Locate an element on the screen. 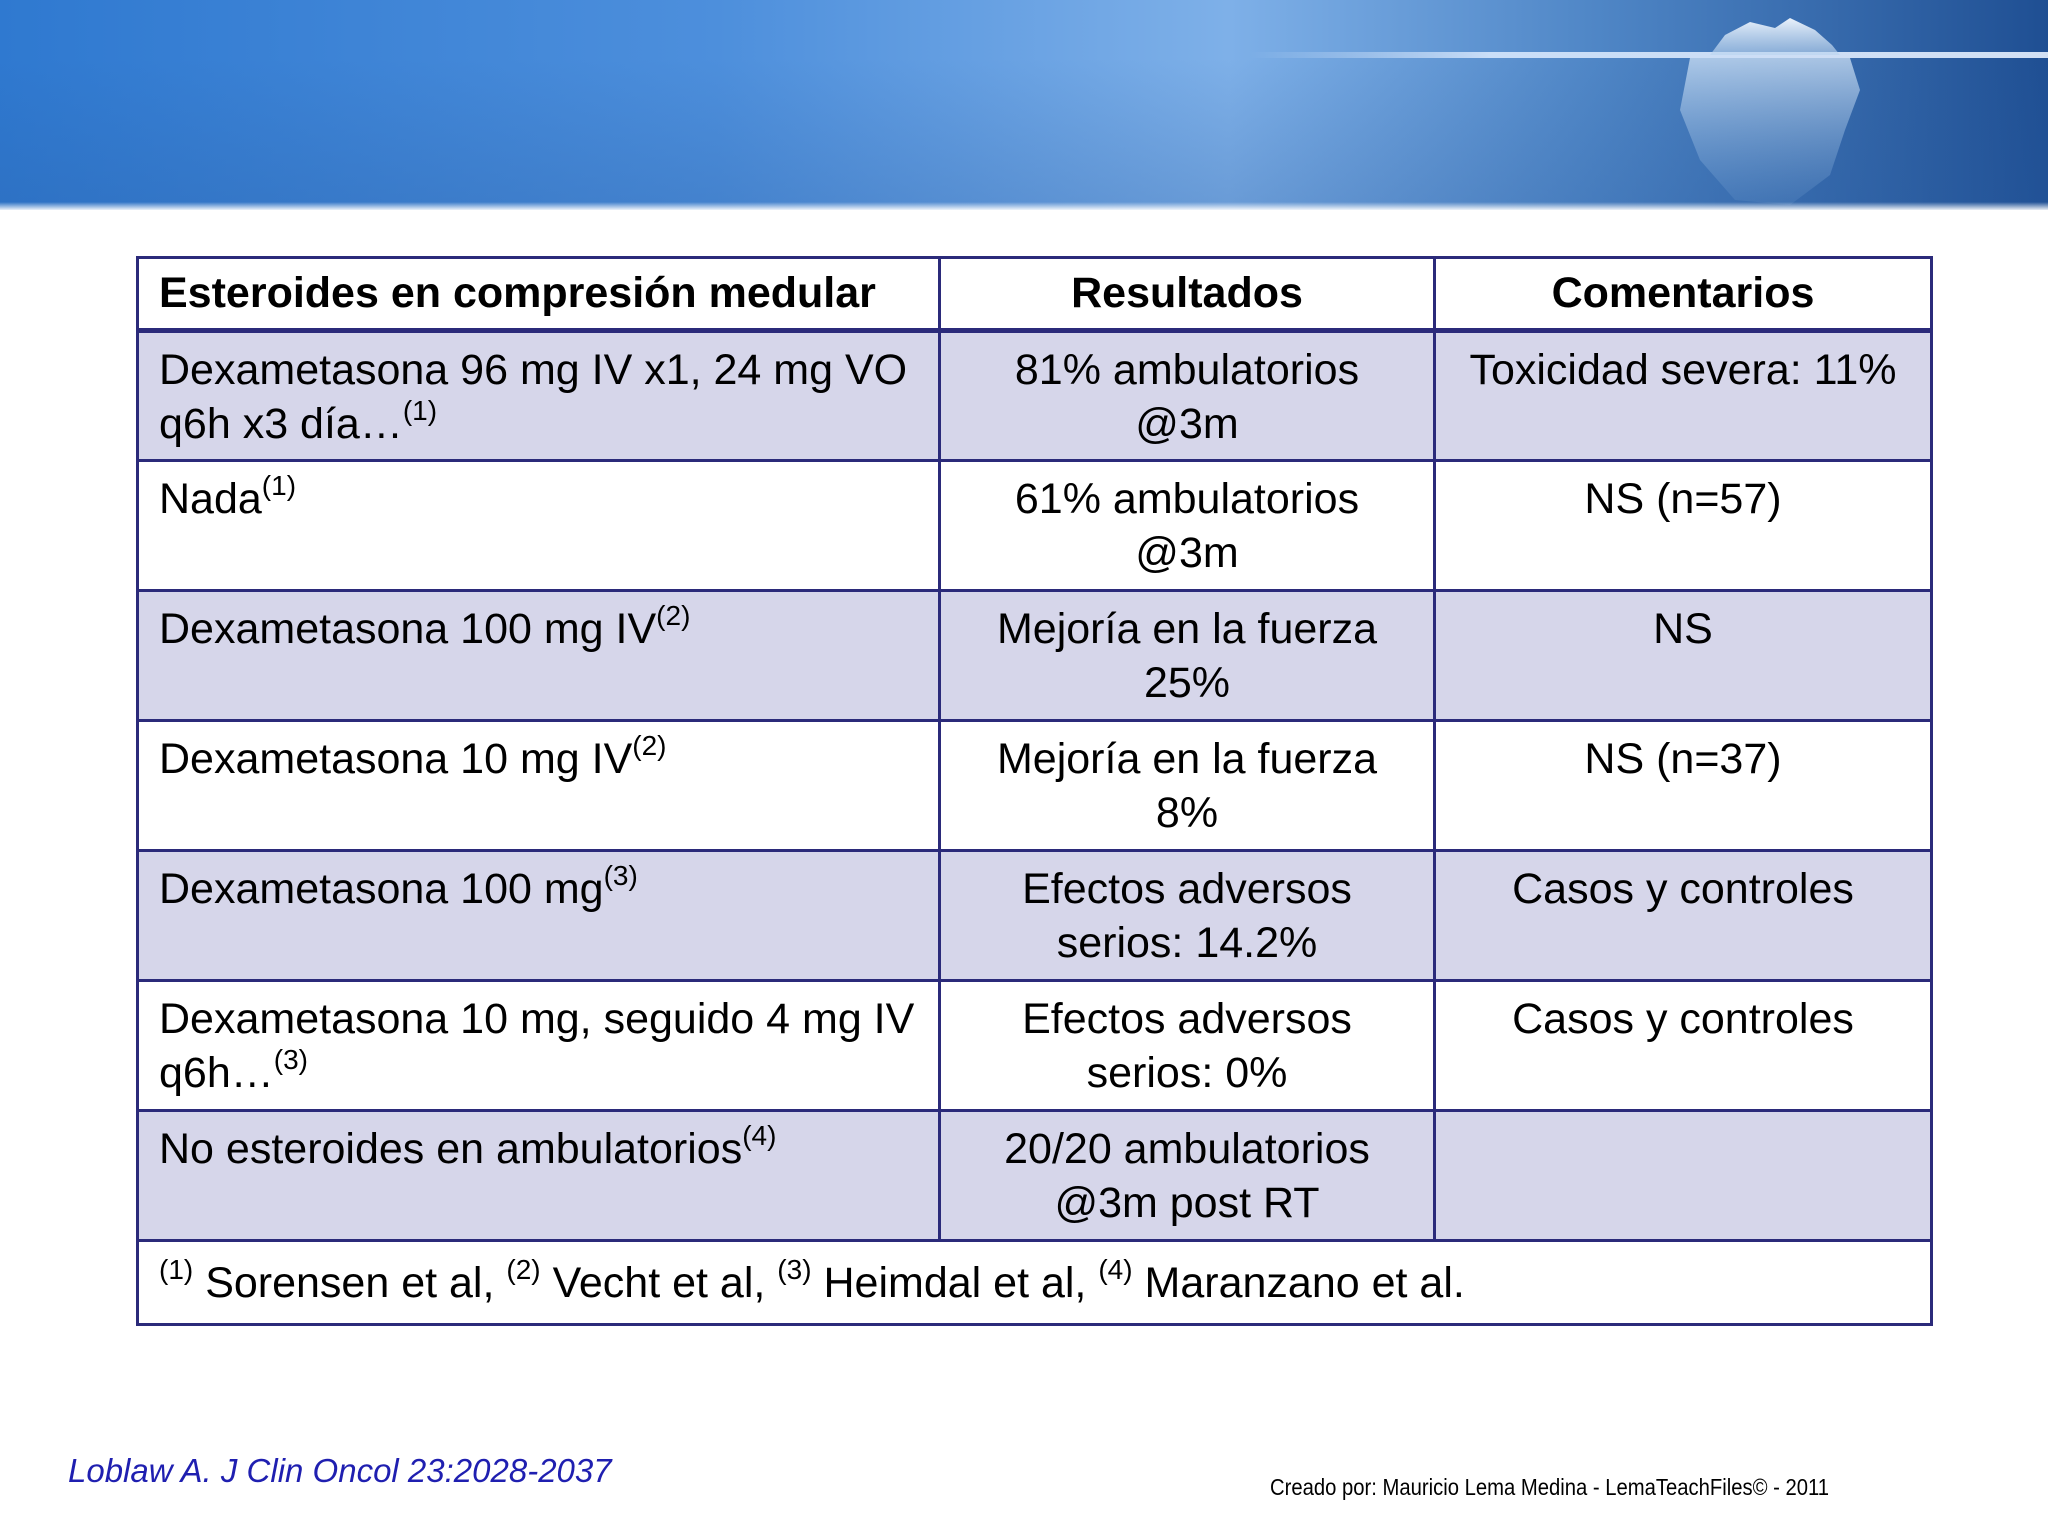 The height and width of the screenshot is (1536, 2048). reference-text: Heimdal et al, is located at coordinates (955, 1283).